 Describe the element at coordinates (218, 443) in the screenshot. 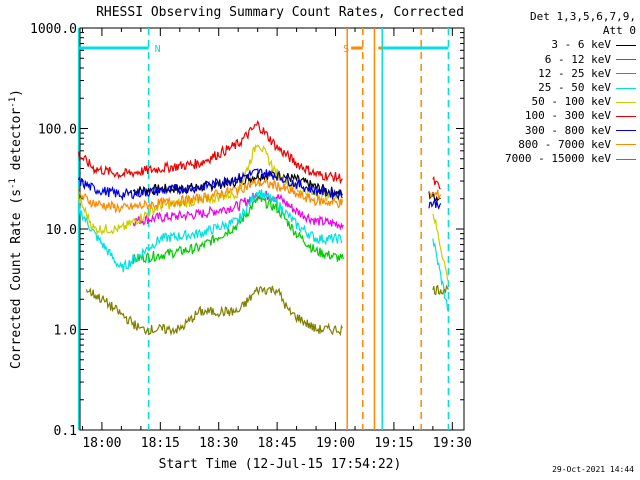

I see `x-tick-label: 18:30` at that location.